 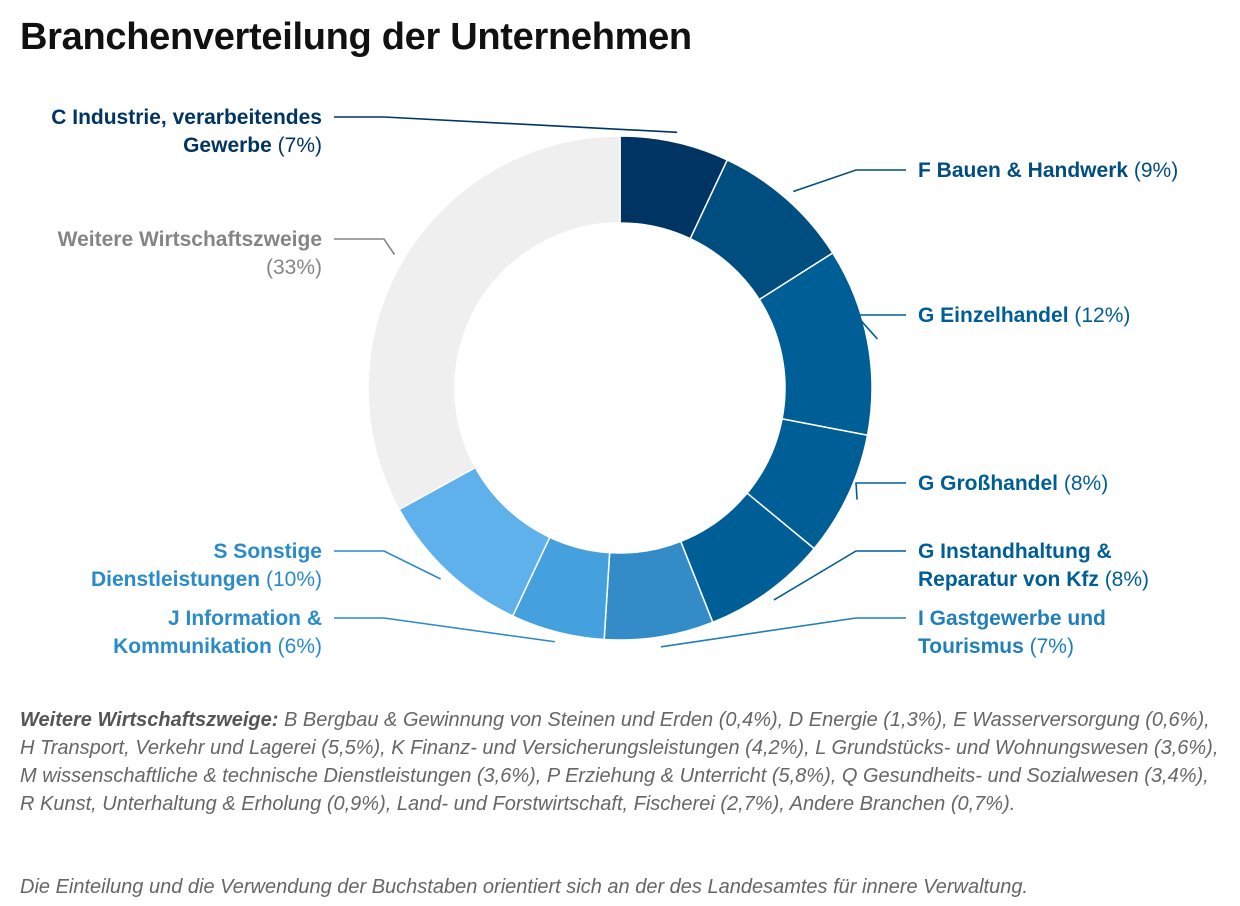 I want to click on slice-value-i-gastgewerbe-und-tourismus: (7%), so click(x=1049, y=646).